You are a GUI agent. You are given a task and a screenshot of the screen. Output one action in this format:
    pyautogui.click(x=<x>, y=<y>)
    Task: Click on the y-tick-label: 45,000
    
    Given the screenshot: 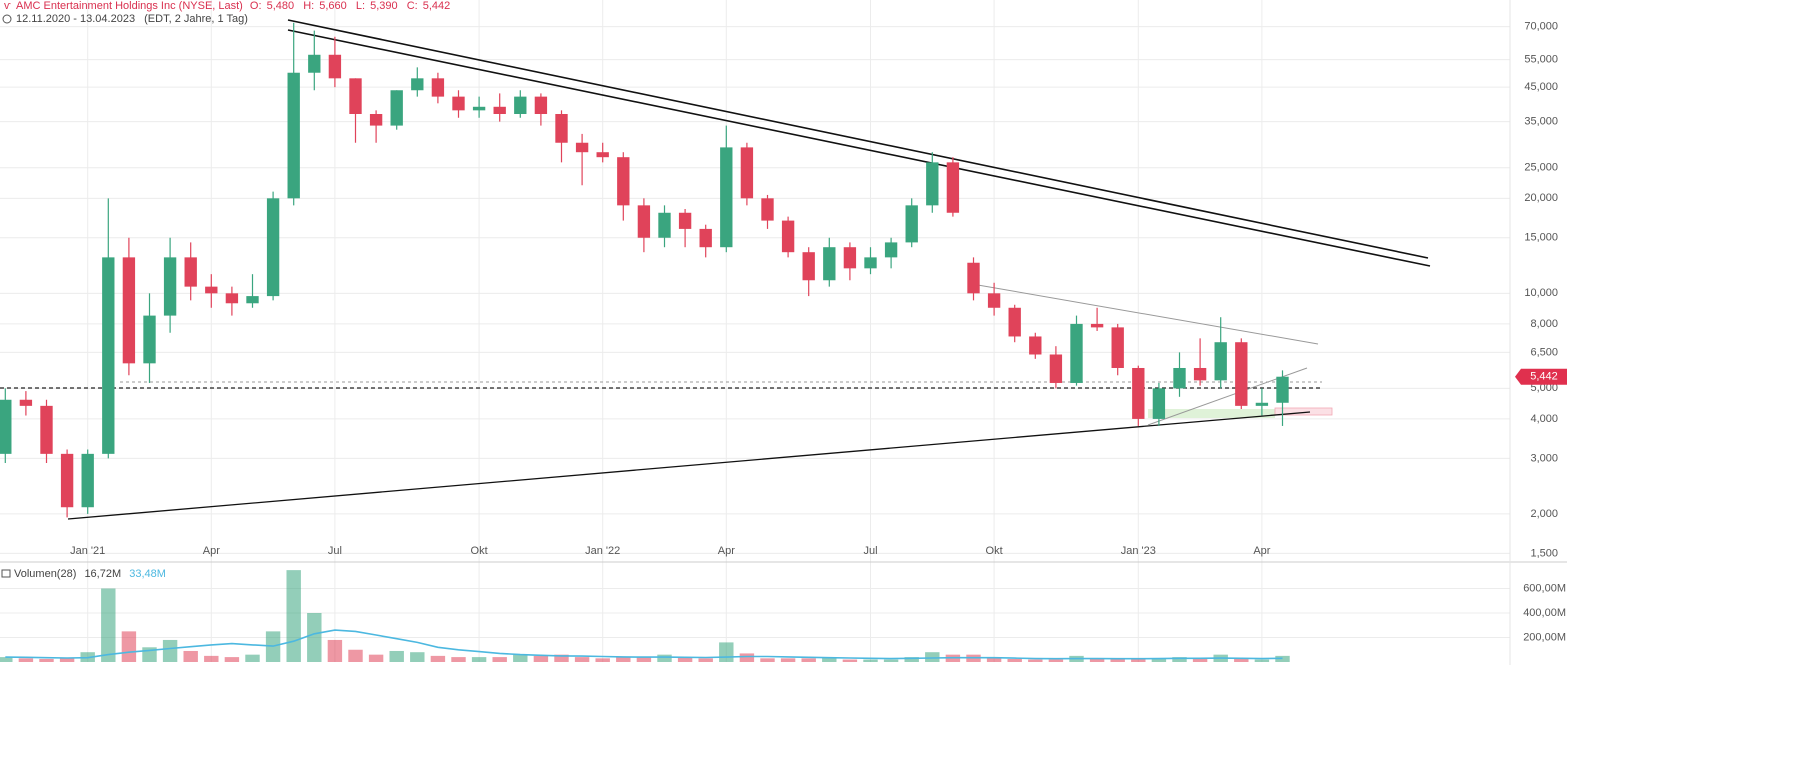 What is the action you would take?
    pyautogui.click(x=1541, y=87)
    